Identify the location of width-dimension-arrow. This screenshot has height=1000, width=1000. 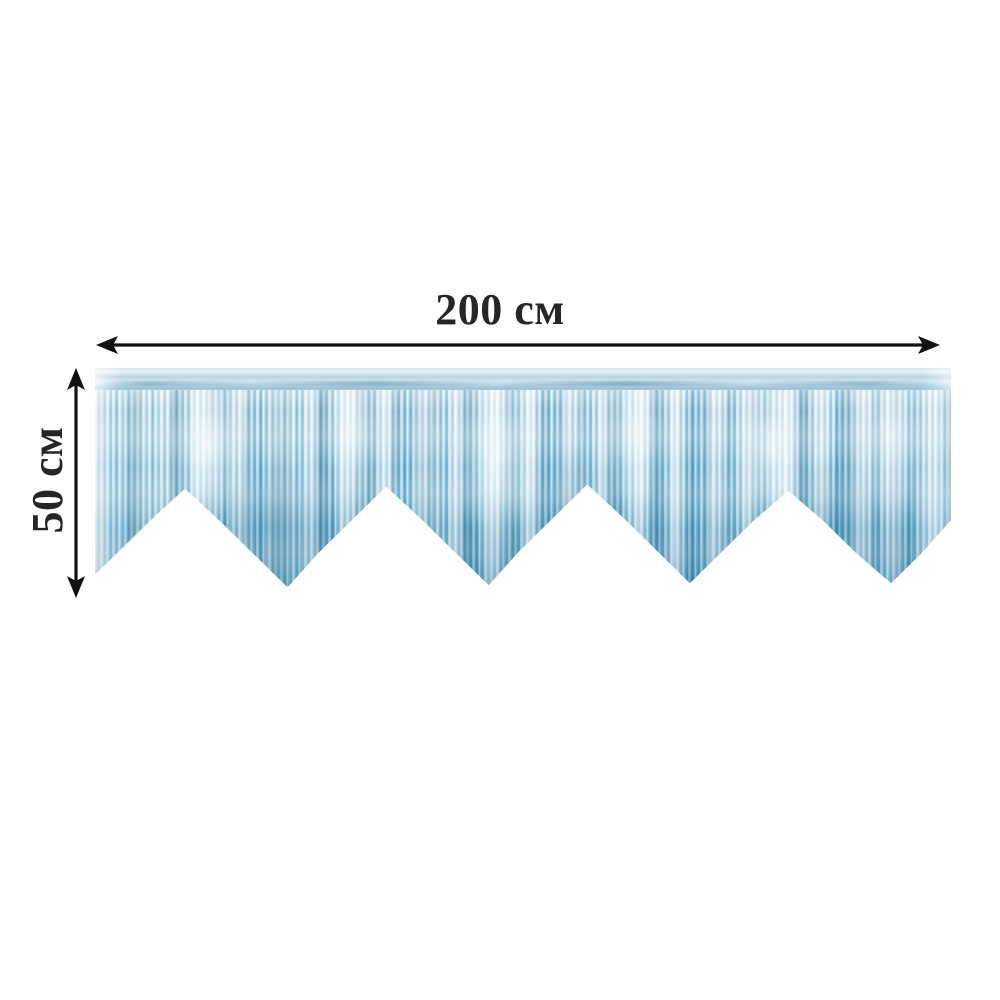
(518, 345).